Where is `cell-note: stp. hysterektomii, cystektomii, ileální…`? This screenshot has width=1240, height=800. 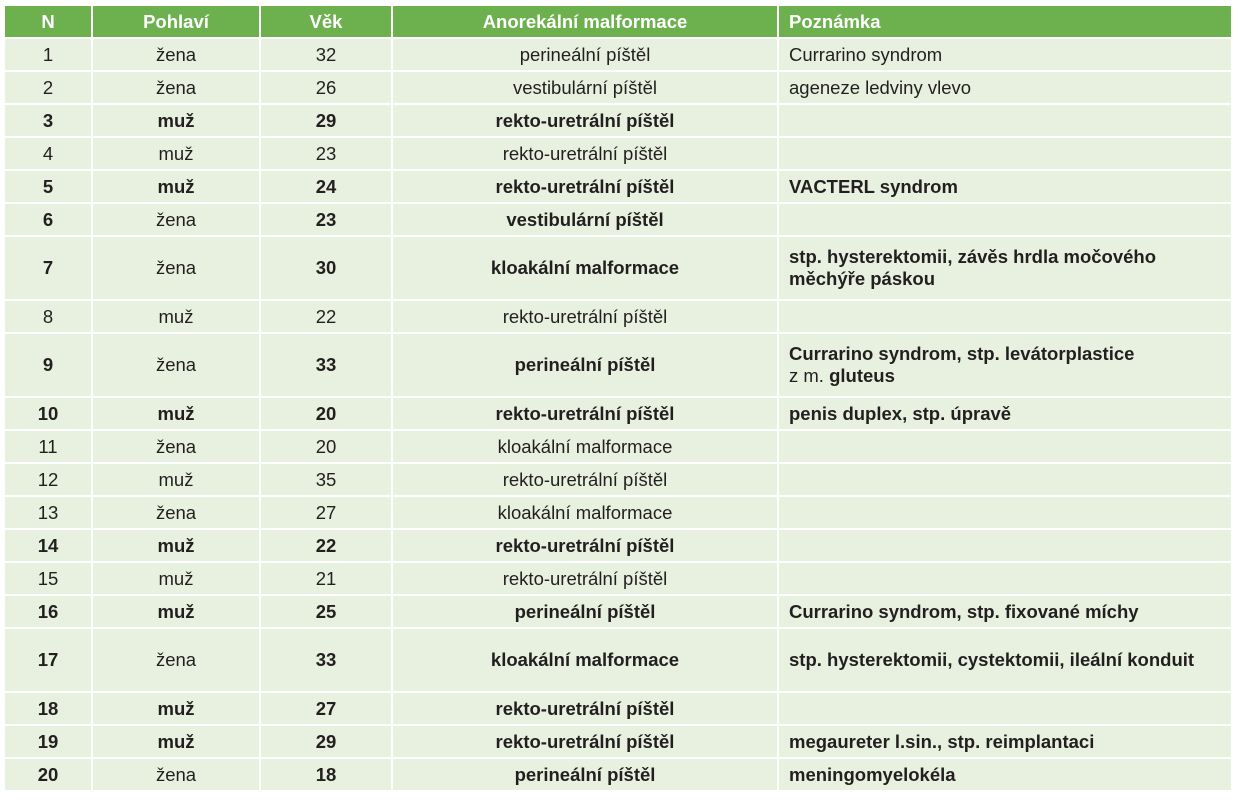 cell-note: stp. hysterektomii, cystektomii, ileální… is located at coordinates (1005, 661).